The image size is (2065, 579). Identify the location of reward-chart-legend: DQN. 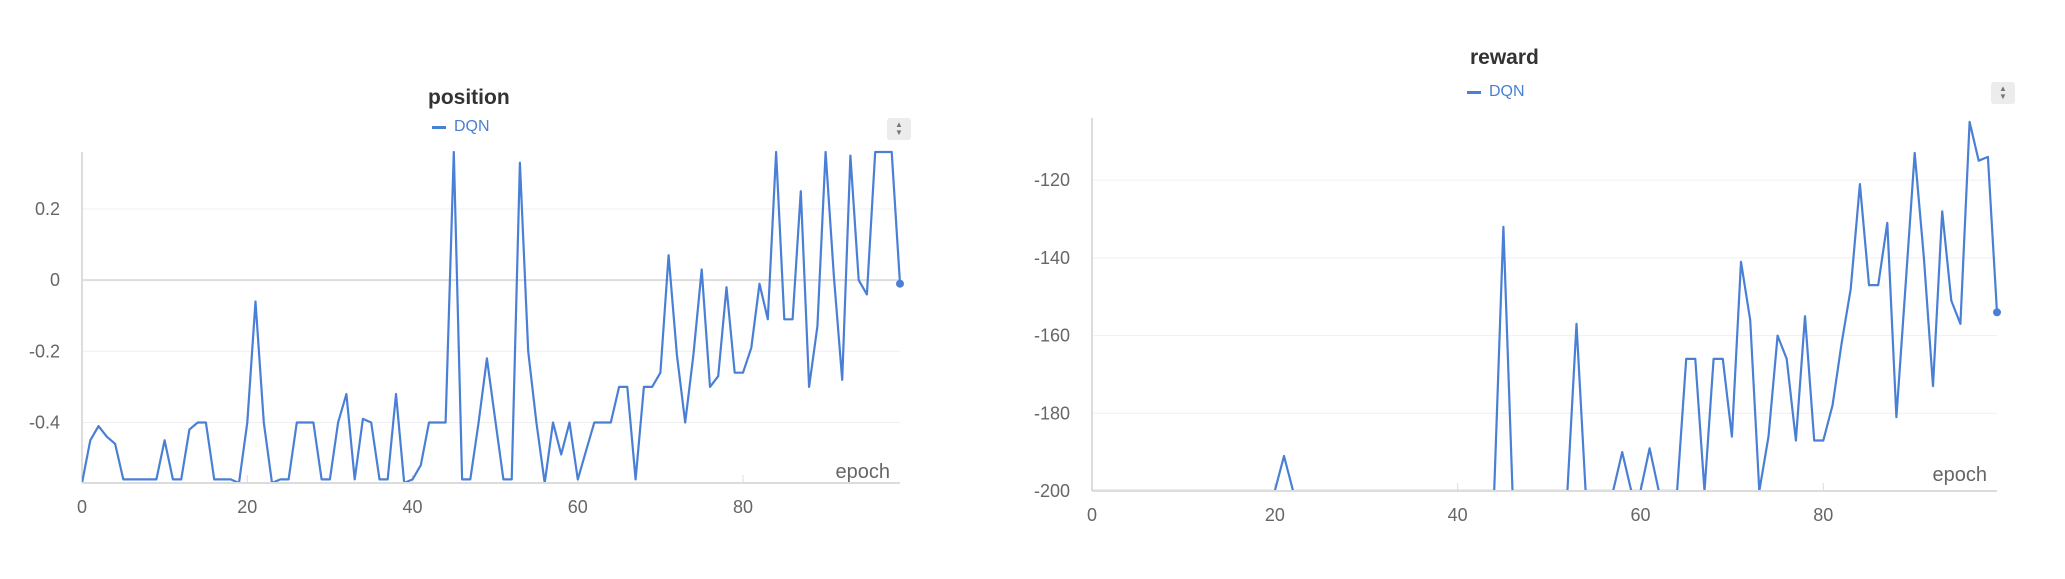
(1496, 92).